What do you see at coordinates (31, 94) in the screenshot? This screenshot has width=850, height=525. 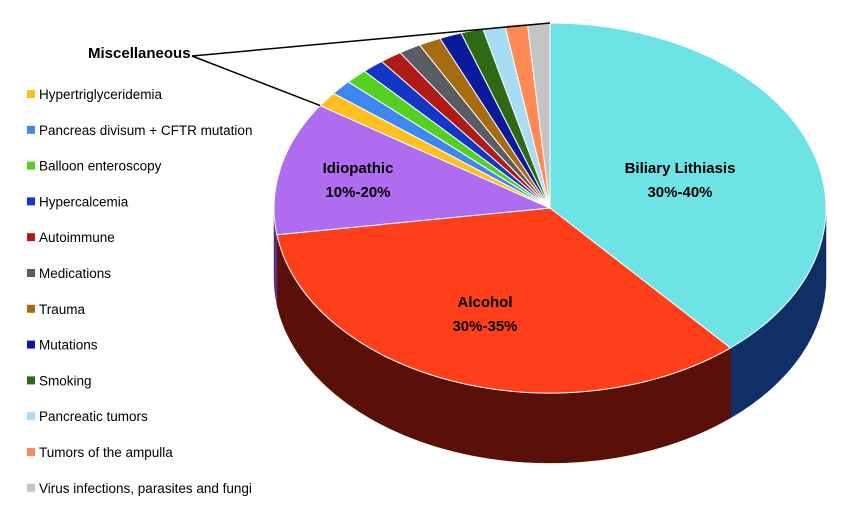 I see `legend-swatch-hypertriglyceridemia` at bounding box center [31, 94].